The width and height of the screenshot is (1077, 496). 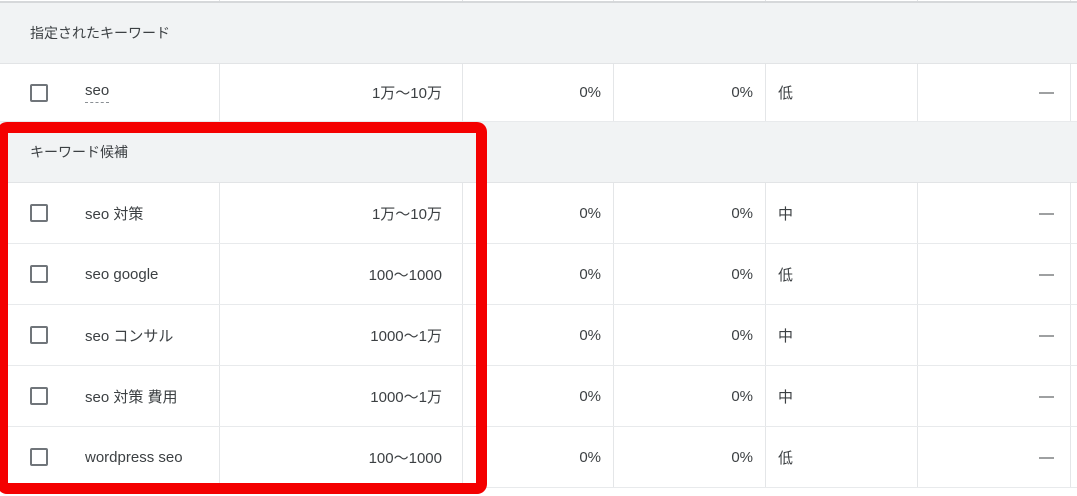 I want to click on keyword-cell: seo google, so click(x=110, y=274).